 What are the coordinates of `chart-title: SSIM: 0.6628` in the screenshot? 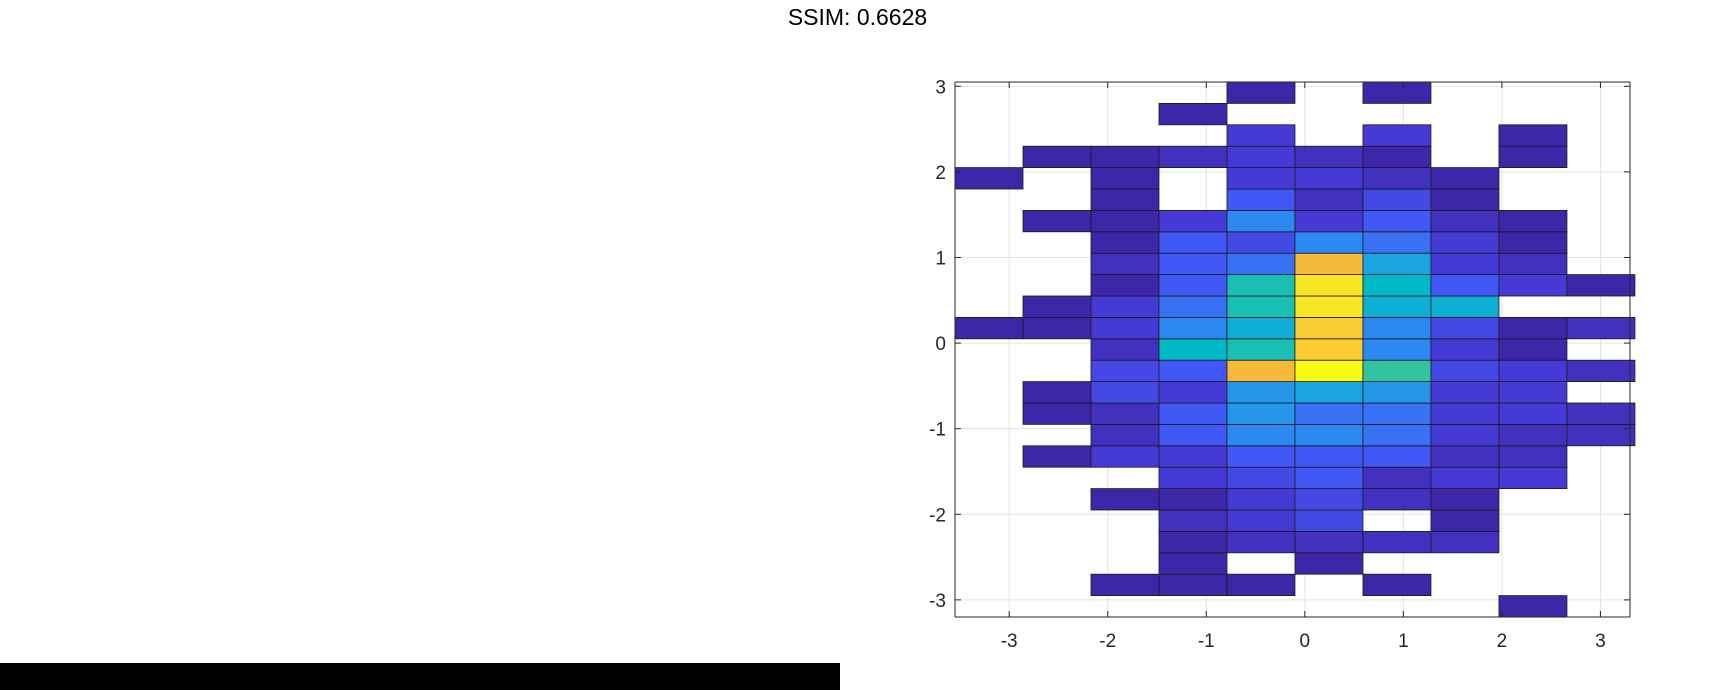 It's located at (857, 17).